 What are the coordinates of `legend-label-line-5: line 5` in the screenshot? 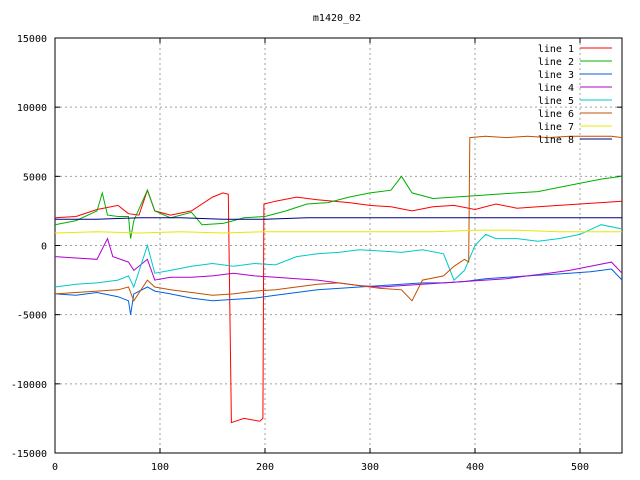 It's located at (556, 101).